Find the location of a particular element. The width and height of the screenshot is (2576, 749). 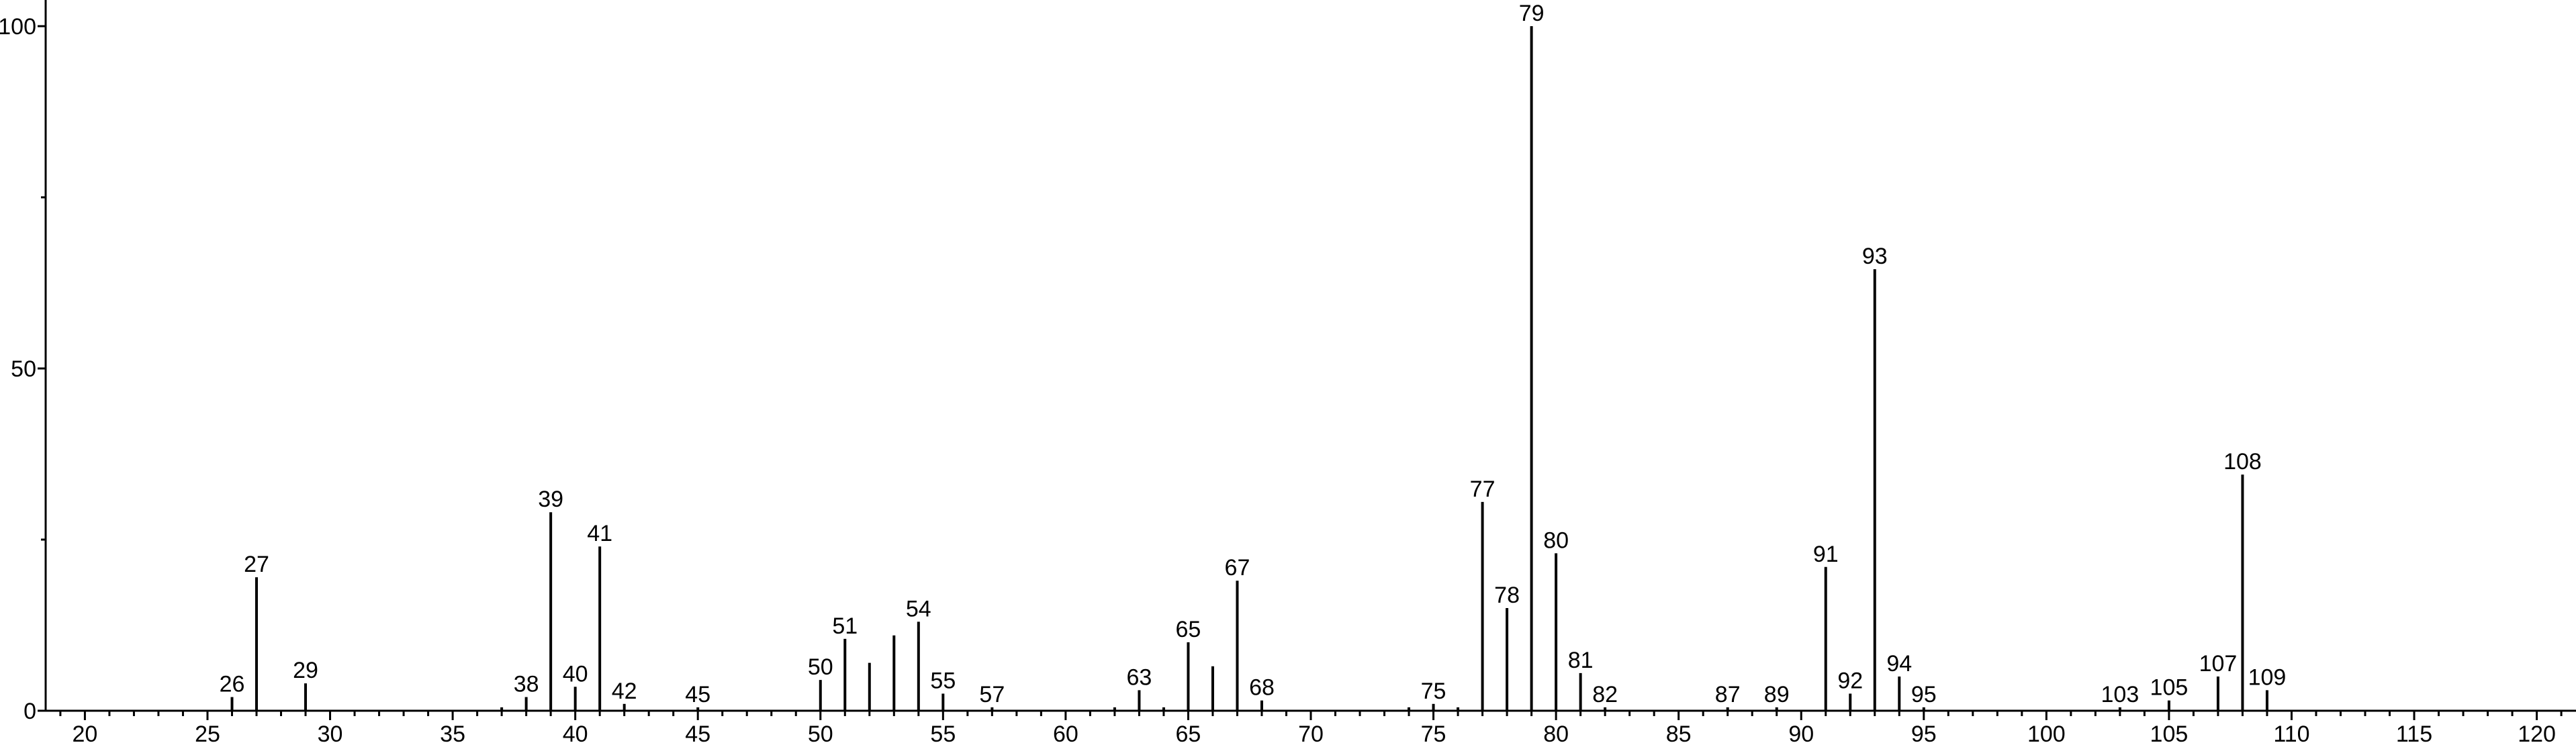

peak-label: 75 is located at coordinates (1433, 692).